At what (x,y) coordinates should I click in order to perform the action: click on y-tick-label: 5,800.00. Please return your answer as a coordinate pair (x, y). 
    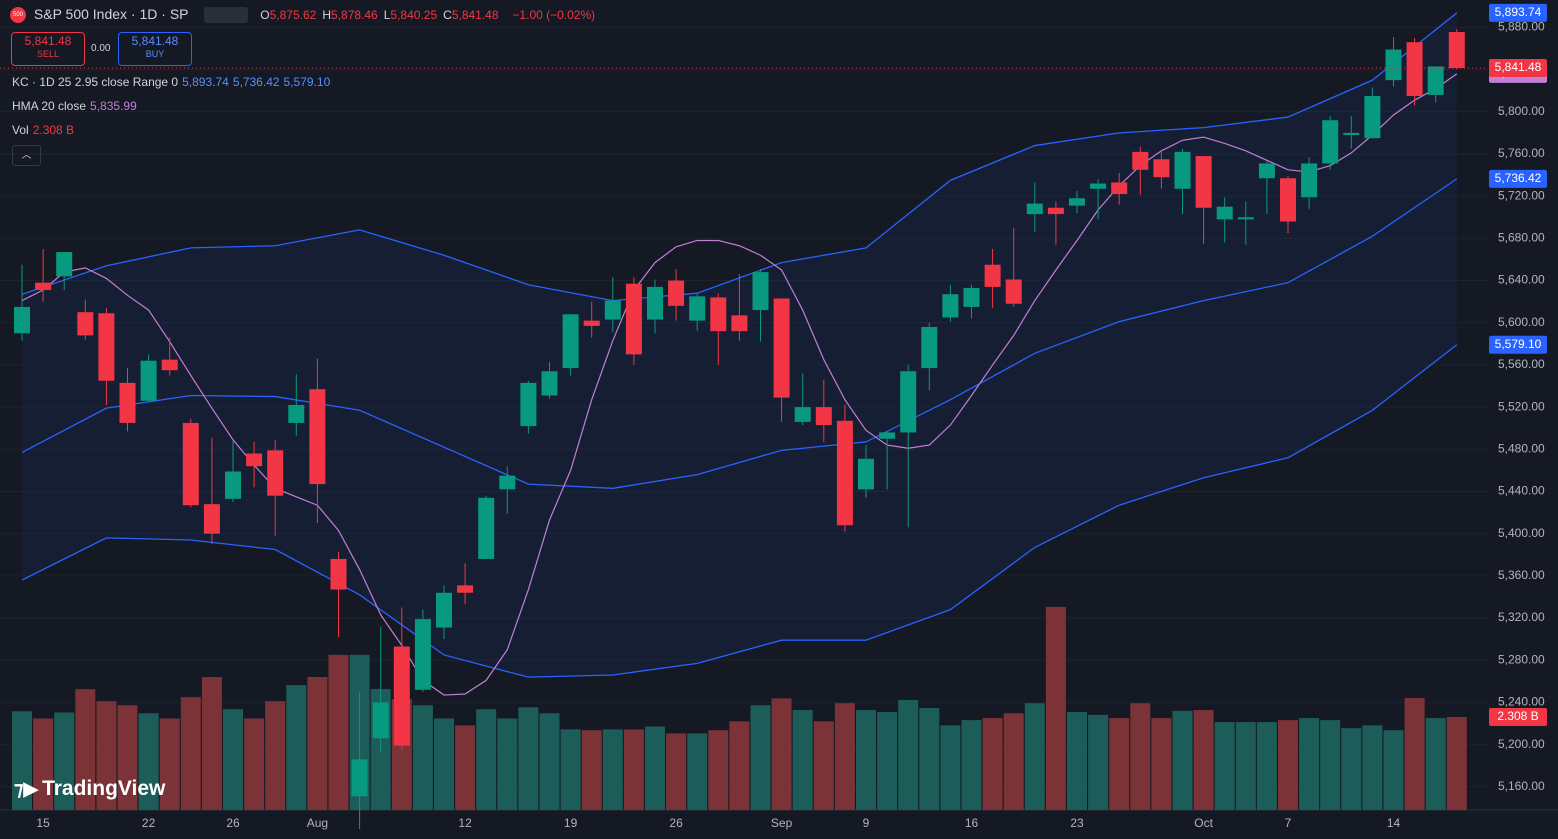
    Looking at the image, I should click on (1521, 111).